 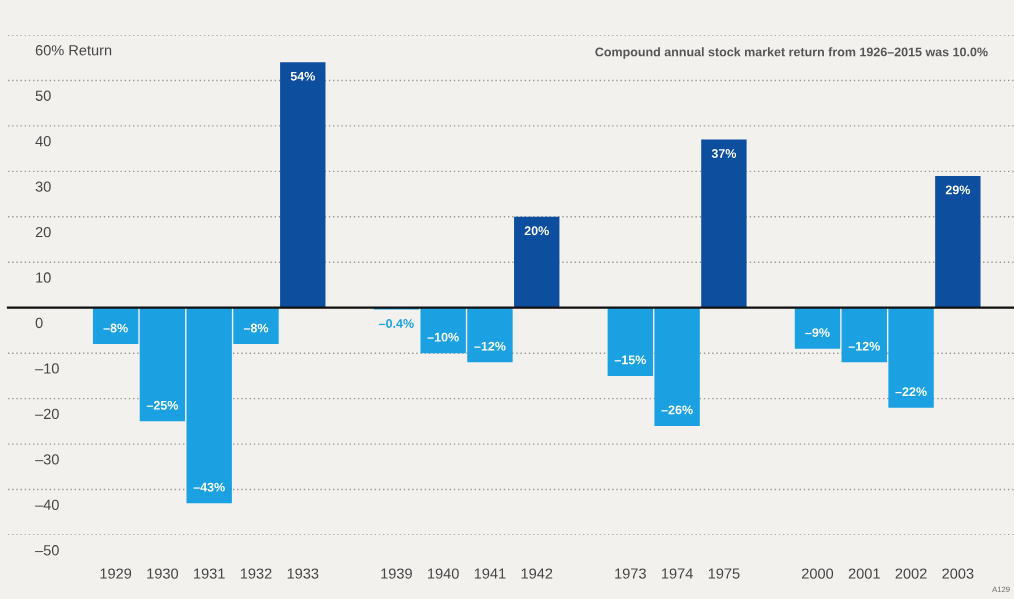 What do you see at coordinates (396, 573) in the screenshot?
I see `x-tick-label: 1939` at bounding box center [396, 573].